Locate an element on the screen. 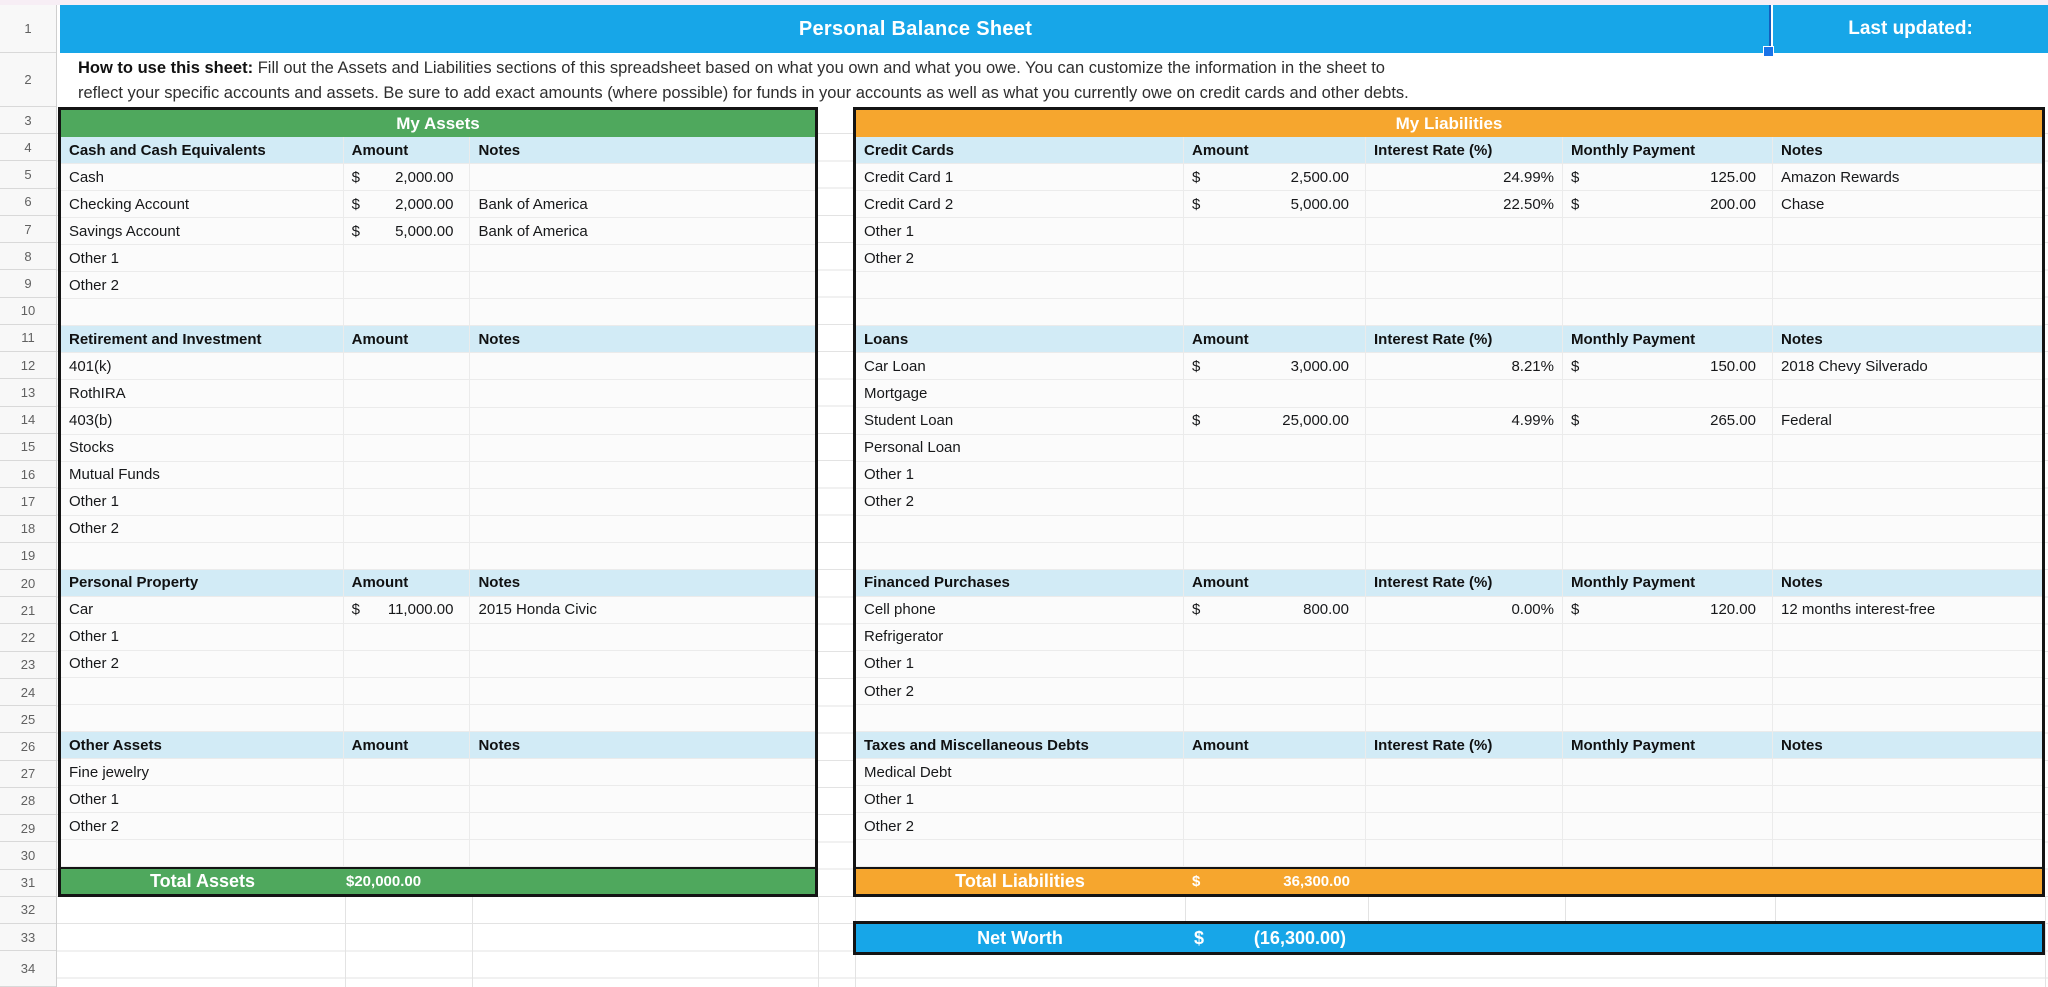  row-number: 34 is located at coordinates (28, 969).